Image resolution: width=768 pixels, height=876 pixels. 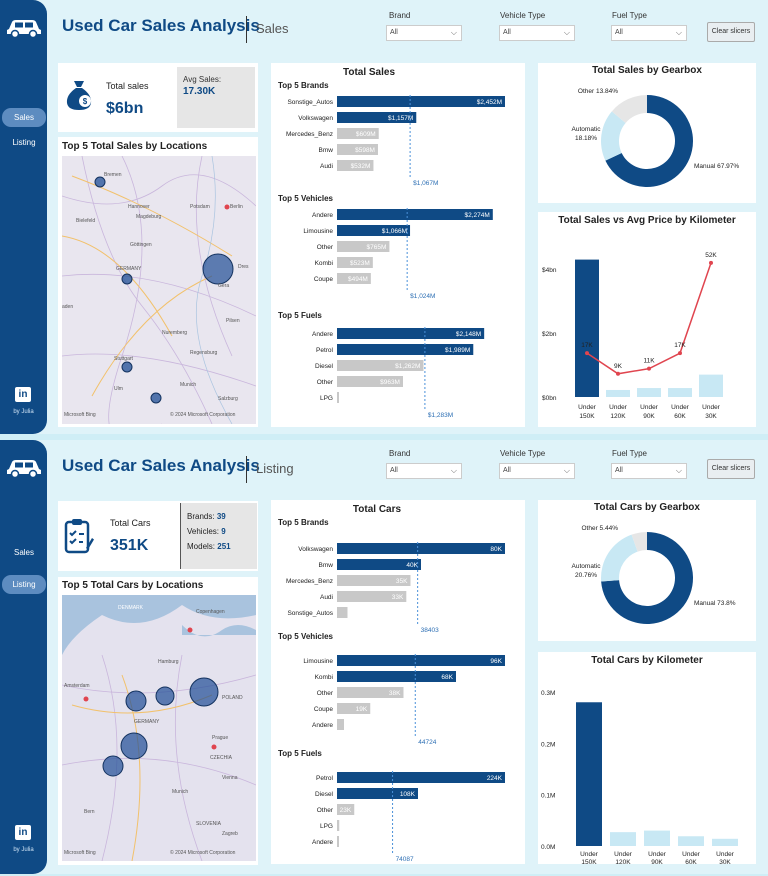 What do you see at coordinates (587, 566) in the screenshot?
I see `donut-label: Automatic` at bounding box center [587, 566].